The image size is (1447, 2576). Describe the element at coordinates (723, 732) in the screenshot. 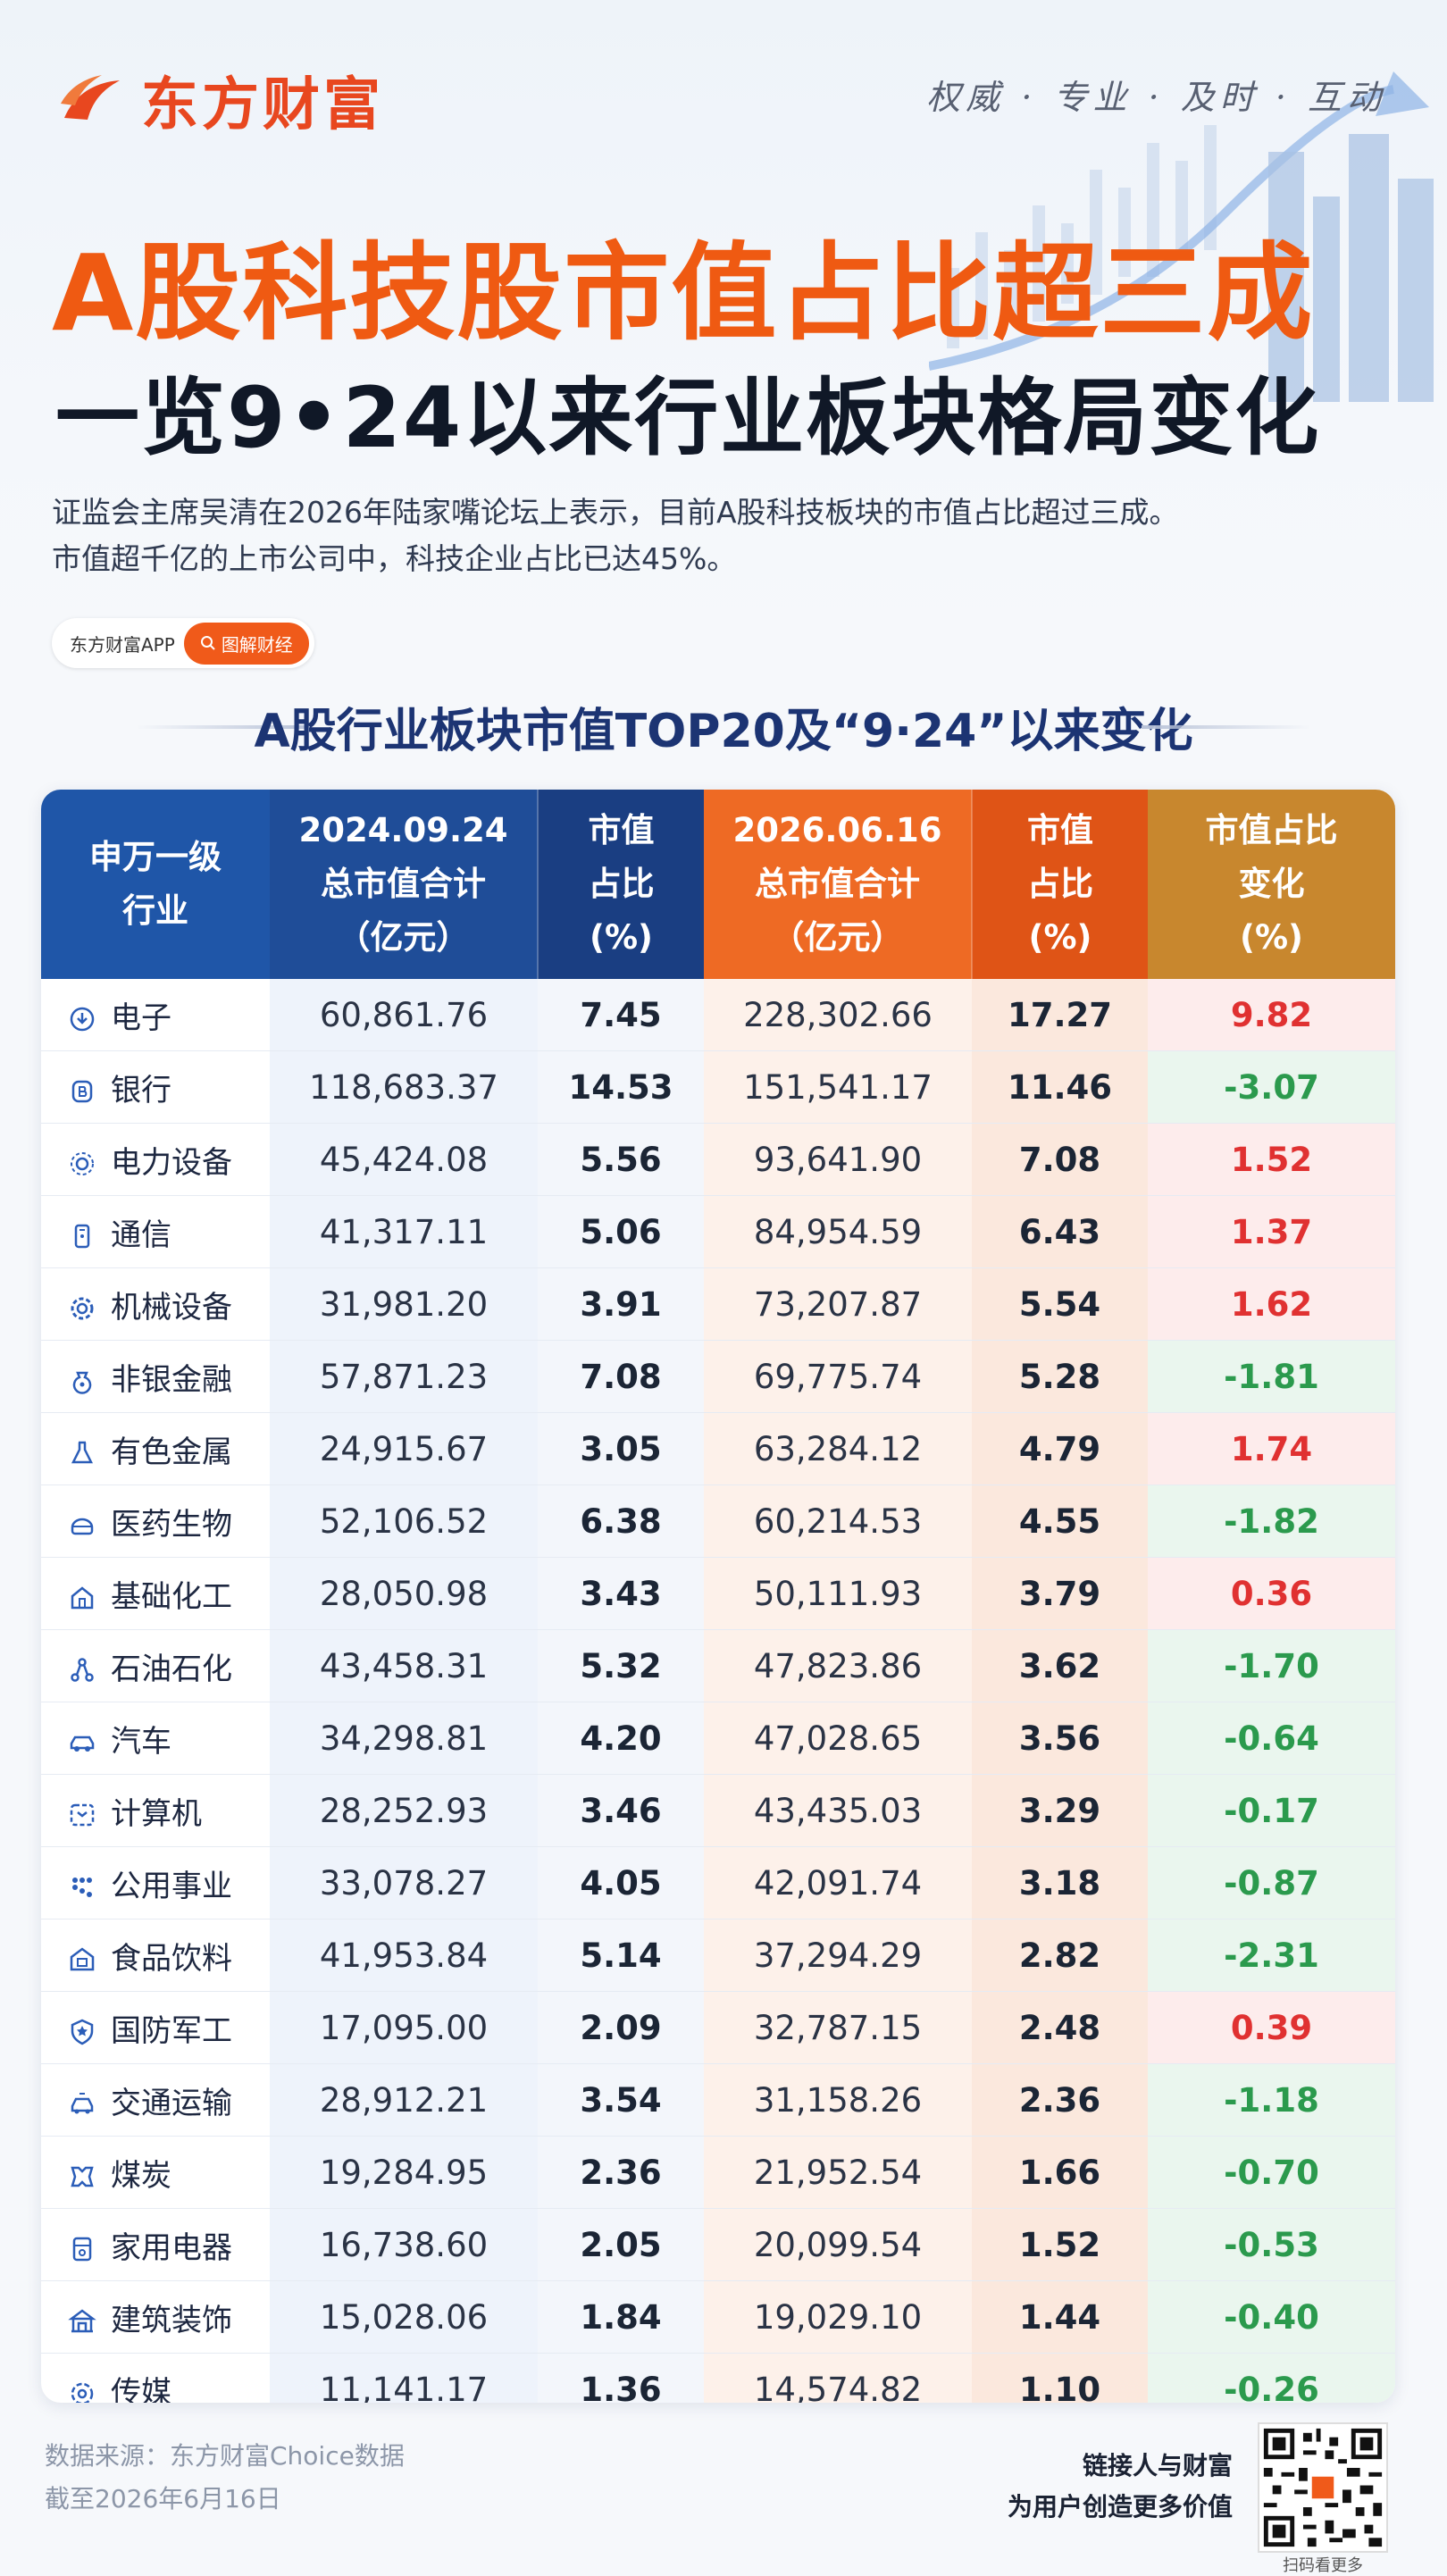

I see `section-title: A股行业板块市值TOP20及“9·24”以来变化` at that location.